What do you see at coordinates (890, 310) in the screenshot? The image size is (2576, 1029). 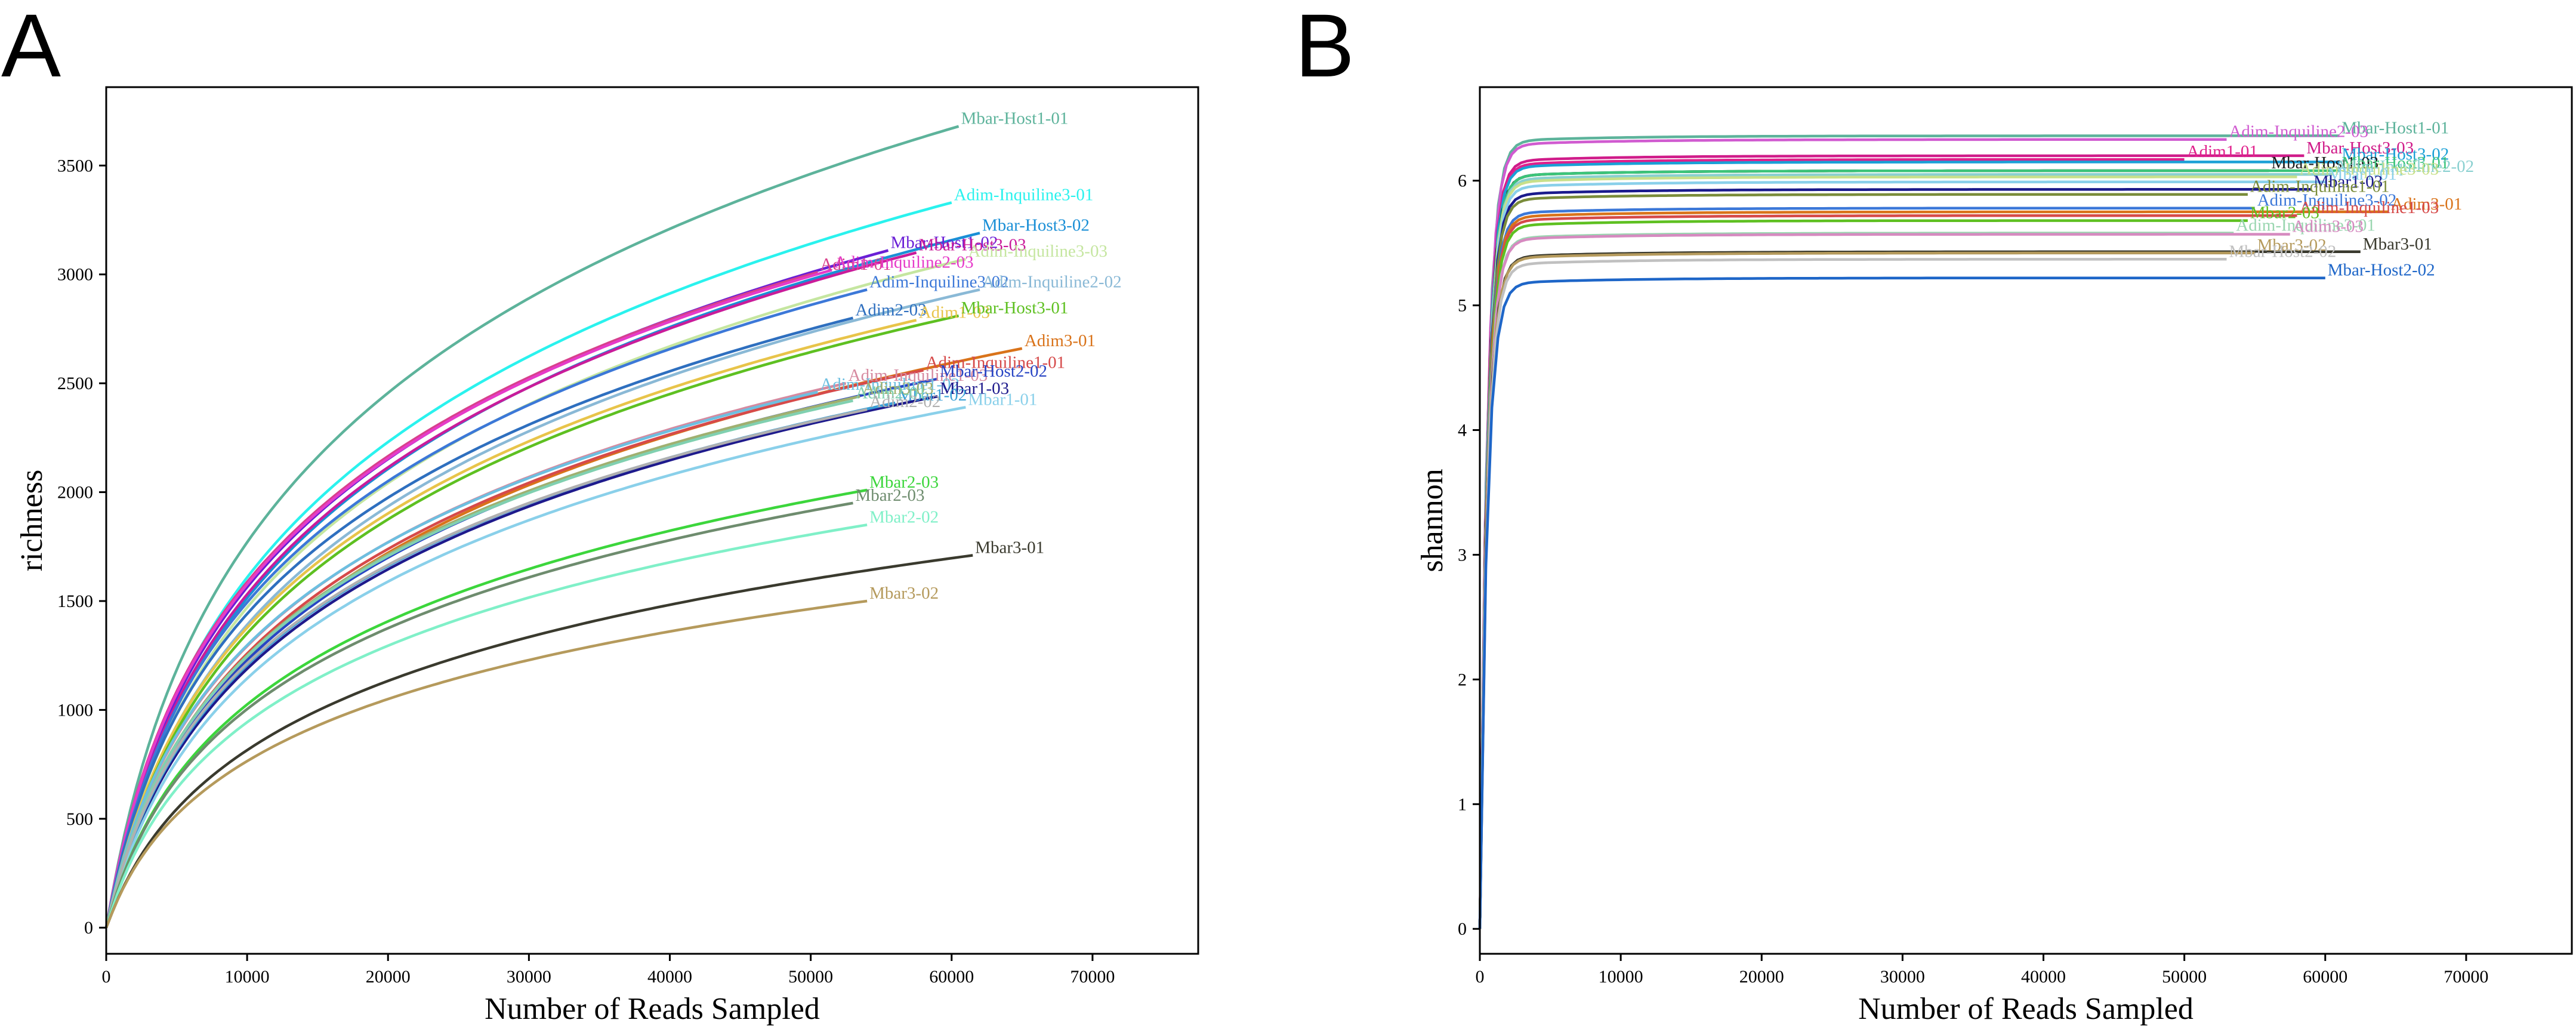 I see `series-label: Adim2-03` at bounding box center [890, 310].